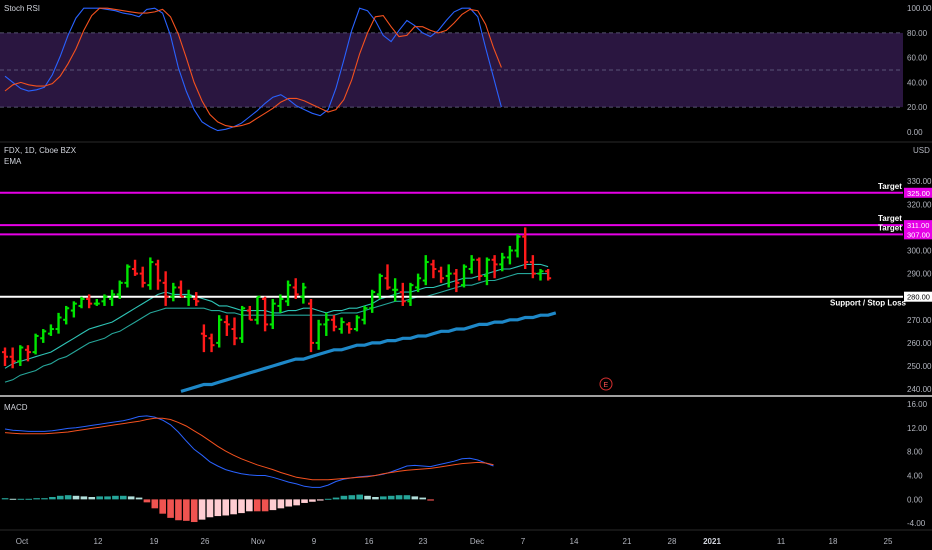 The image size is (932, 550). I want to click on level-price-label: 307.00, so click(918, 234).